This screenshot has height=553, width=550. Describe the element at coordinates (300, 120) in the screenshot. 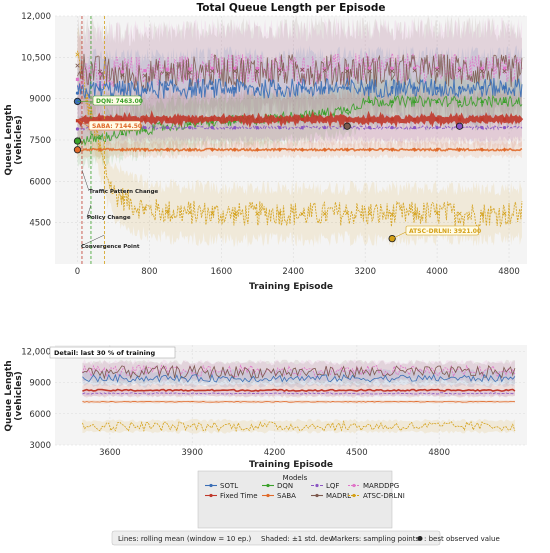

I see `series-line-dqn` at that location.